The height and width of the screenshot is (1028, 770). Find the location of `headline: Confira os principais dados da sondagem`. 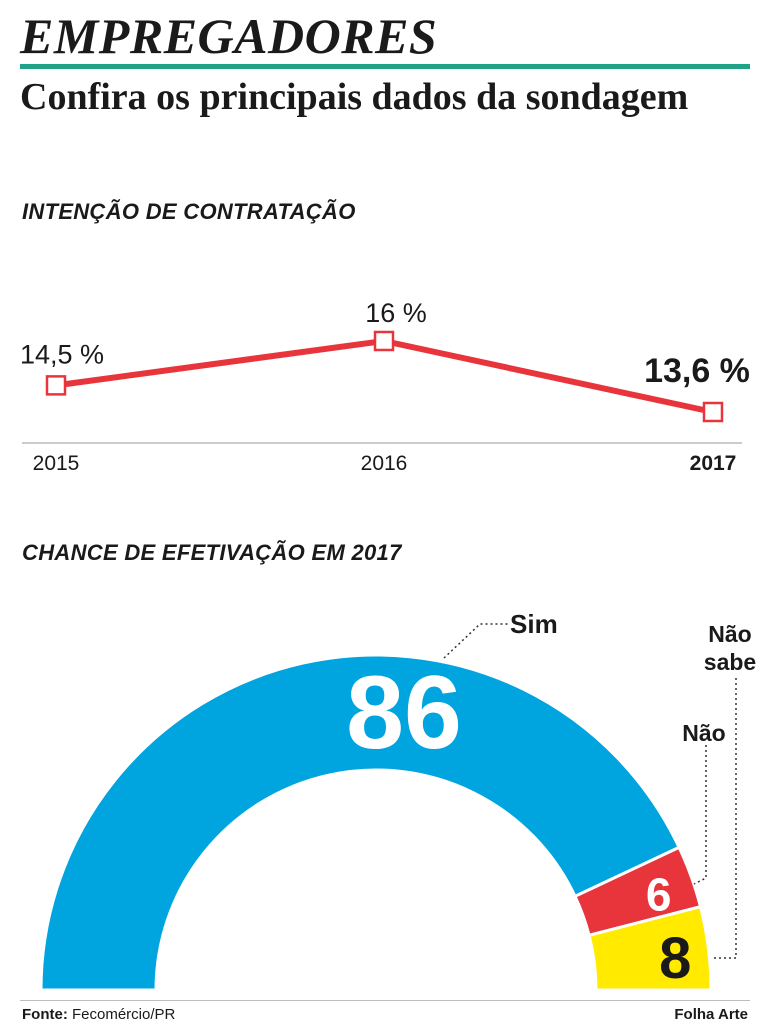

headline: Confira os principais dados da sondagem is located at coordinates (354, 97).